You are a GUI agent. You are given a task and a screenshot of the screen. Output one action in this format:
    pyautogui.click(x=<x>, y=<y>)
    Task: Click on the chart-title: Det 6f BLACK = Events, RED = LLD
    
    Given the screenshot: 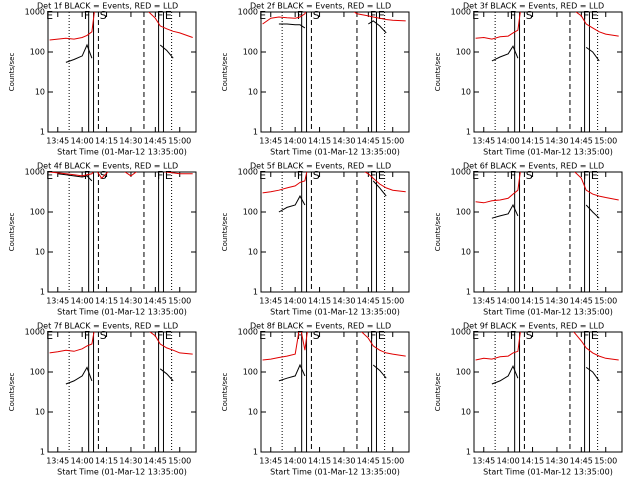 What is the action you would take?
    pyautogui.click(x=533, y=166)
    